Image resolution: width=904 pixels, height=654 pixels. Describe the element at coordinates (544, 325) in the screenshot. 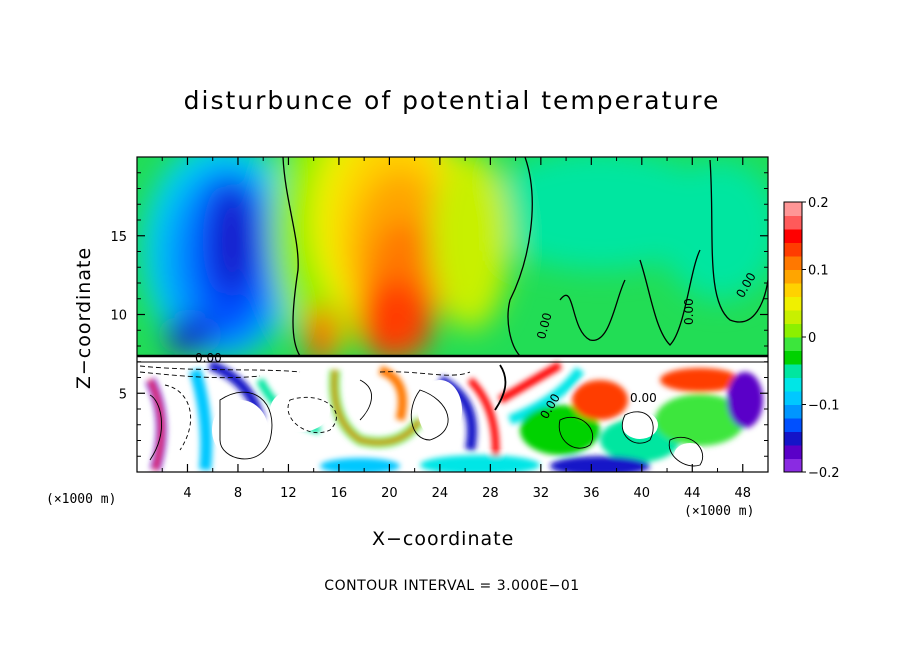

I see `contour-label-1: 0.00` at that location.